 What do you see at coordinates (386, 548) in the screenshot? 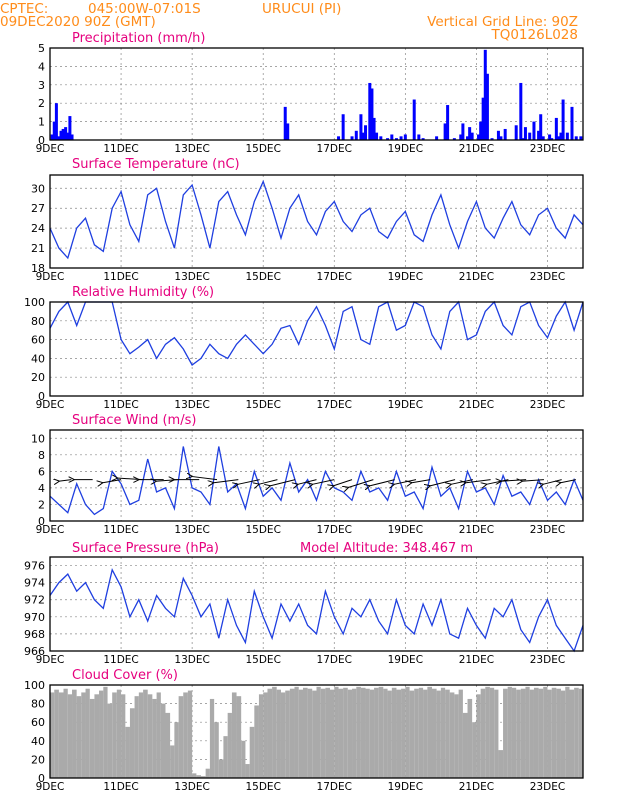
I see `model-altitude-label: Model Altitude: 348.467 m` at bounding box center [386, 548].